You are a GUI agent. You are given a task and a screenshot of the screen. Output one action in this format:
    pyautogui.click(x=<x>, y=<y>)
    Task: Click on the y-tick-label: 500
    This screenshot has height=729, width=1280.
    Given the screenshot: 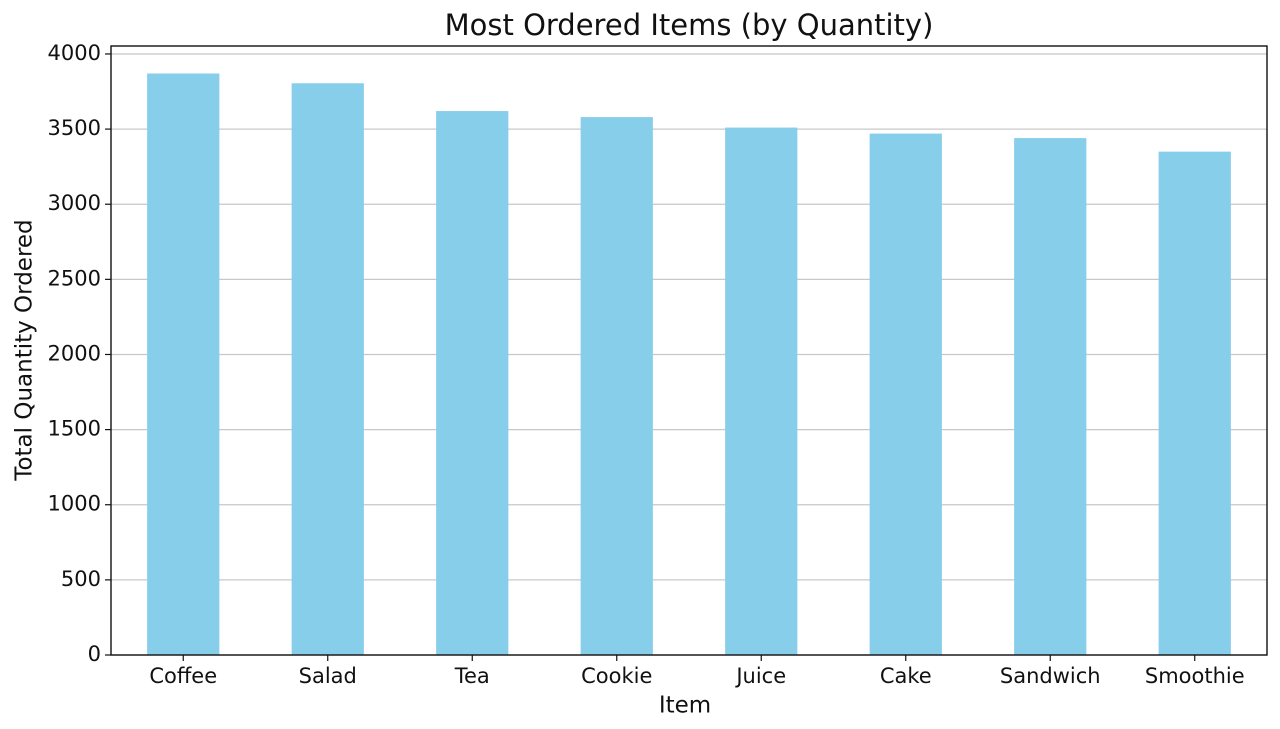 What is the action you would take?
    pyautogui.click(x=81, y=579)
    